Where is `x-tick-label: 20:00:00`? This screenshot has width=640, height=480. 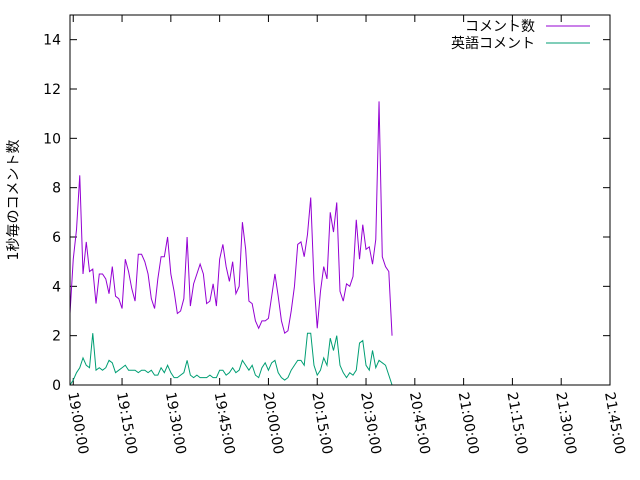 x-tick-label: 20:00:00 is located at coordinates (272, 423).